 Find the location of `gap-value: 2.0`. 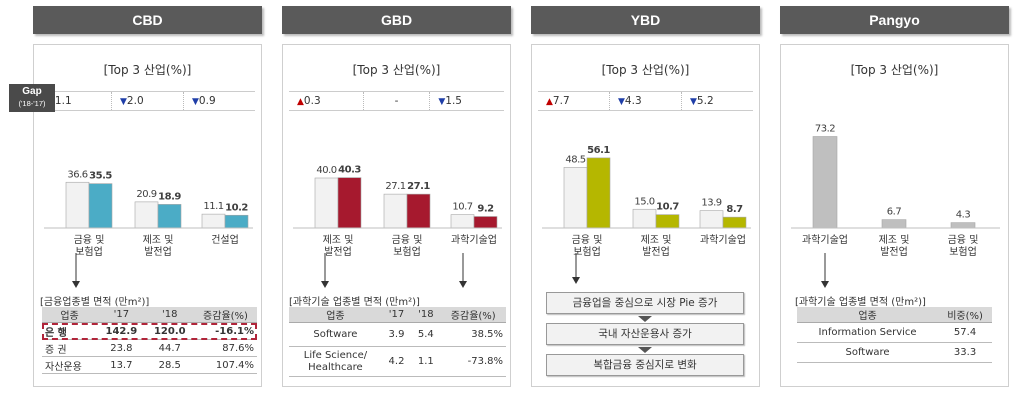

gap-value: 2.0 is located at coordinates (135, 101).